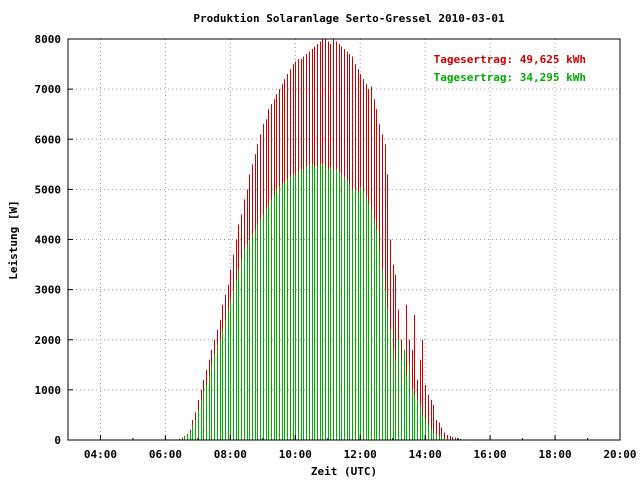 The width and height of the screenshot is (640, 480). I want to click on x-axis-label: Zeit (UTC), so click(344, 471).